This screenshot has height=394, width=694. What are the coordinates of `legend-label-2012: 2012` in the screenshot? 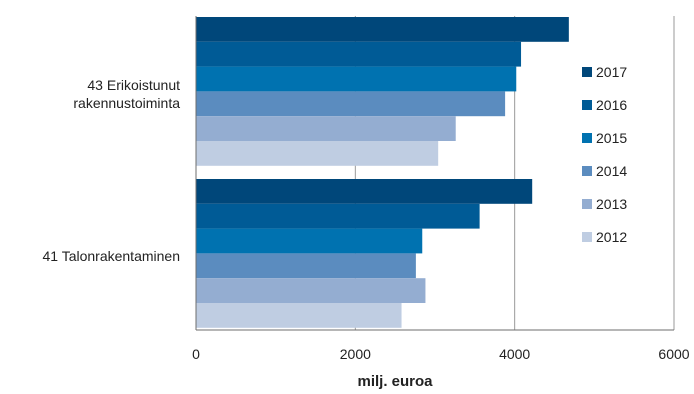 It's located at (611, 237).